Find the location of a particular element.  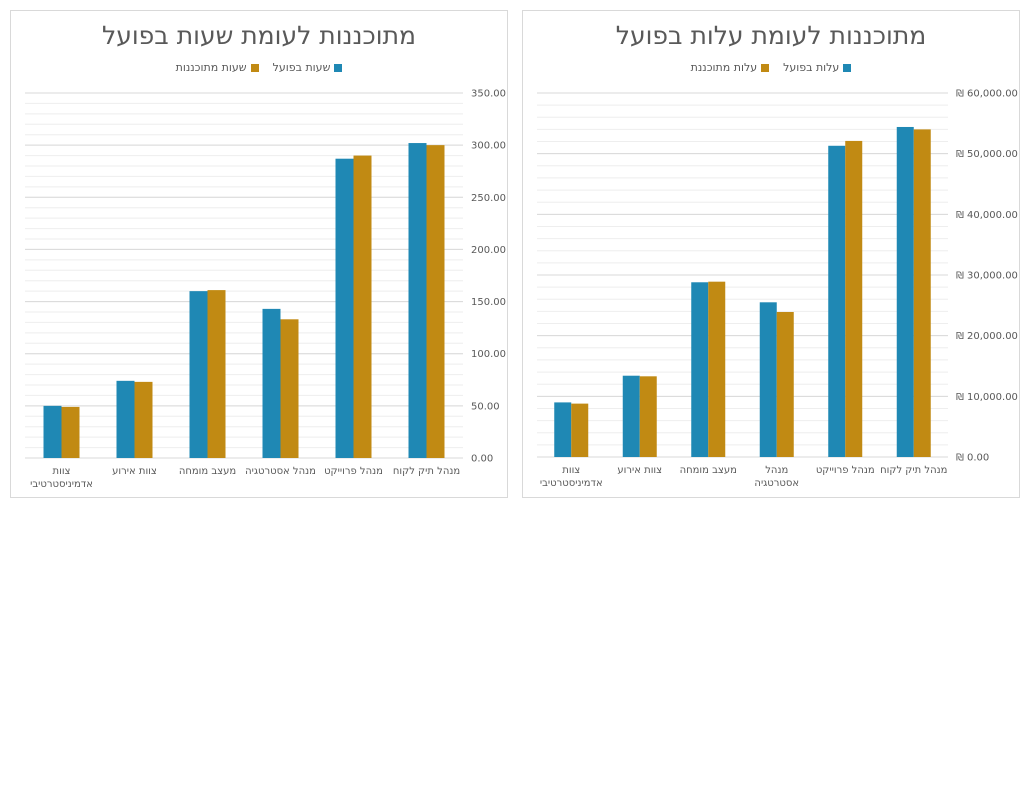

legend-label: עלות בפועל is located at coordinates (811, 67).